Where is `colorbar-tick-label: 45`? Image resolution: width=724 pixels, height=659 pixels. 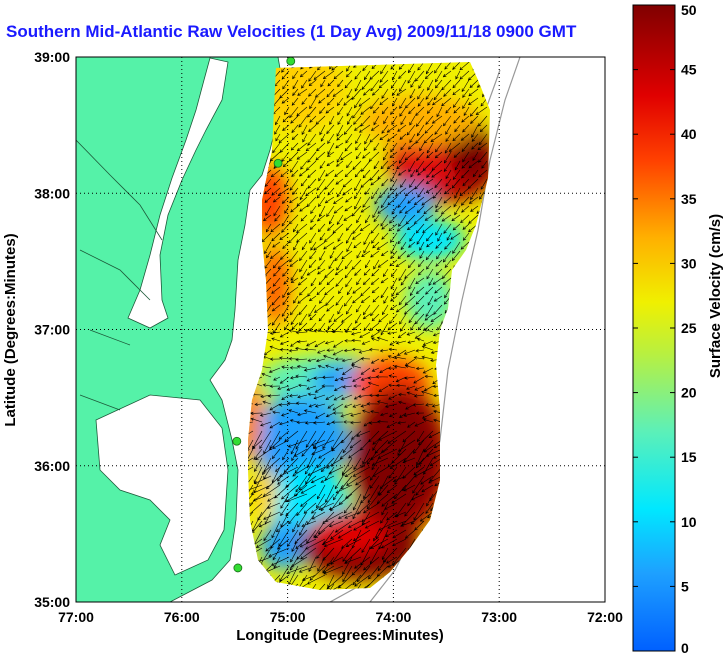 colorbar-tick-label: 45 is located at coordinates (689, 70).